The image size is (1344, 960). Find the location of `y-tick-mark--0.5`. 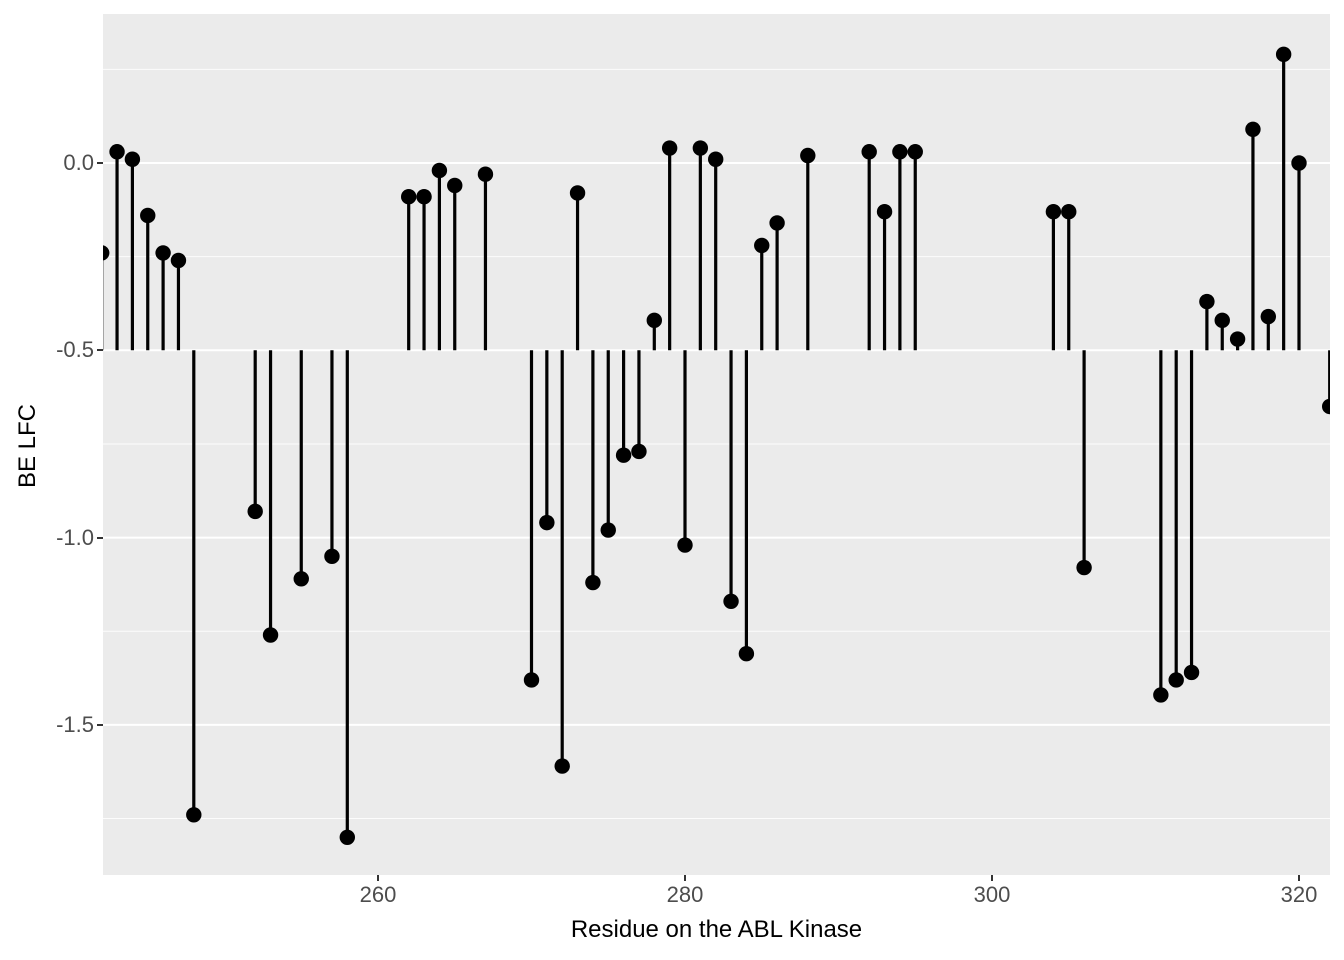

y-tick-mark--0.5 is located at coordinates (100, 350).